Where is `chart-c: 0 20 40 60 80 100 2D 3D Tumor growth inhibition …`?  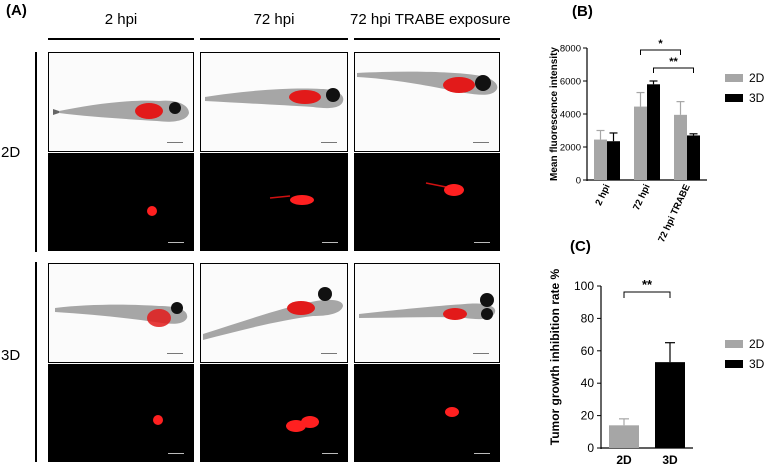 chart-c: 0 20 40 60 80 100 2D 3D Tumor growth inhibition … is located at coordinates (656, 367).